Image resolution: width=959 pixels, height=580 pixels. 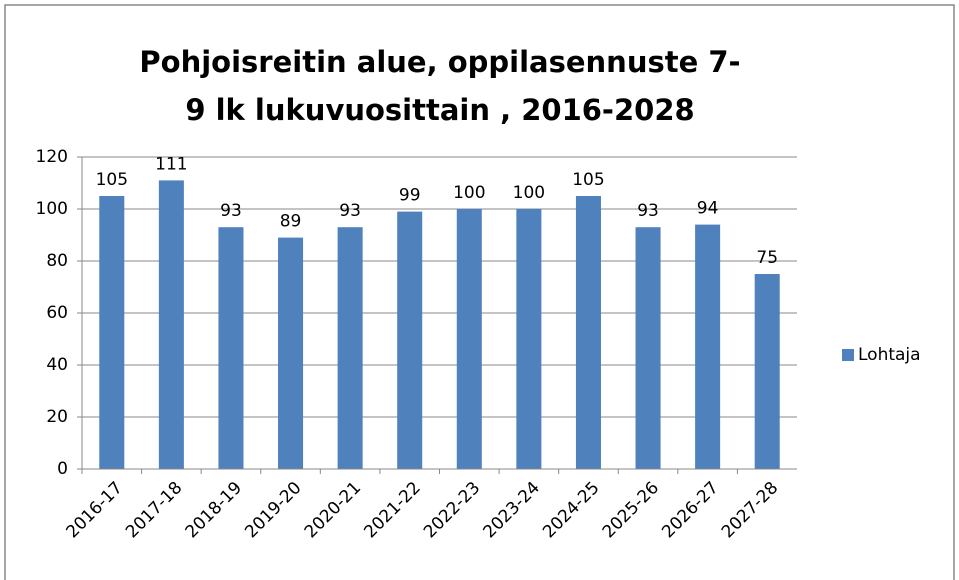 I want to click on y-tick-label: 20, so click(x=57, y=417).